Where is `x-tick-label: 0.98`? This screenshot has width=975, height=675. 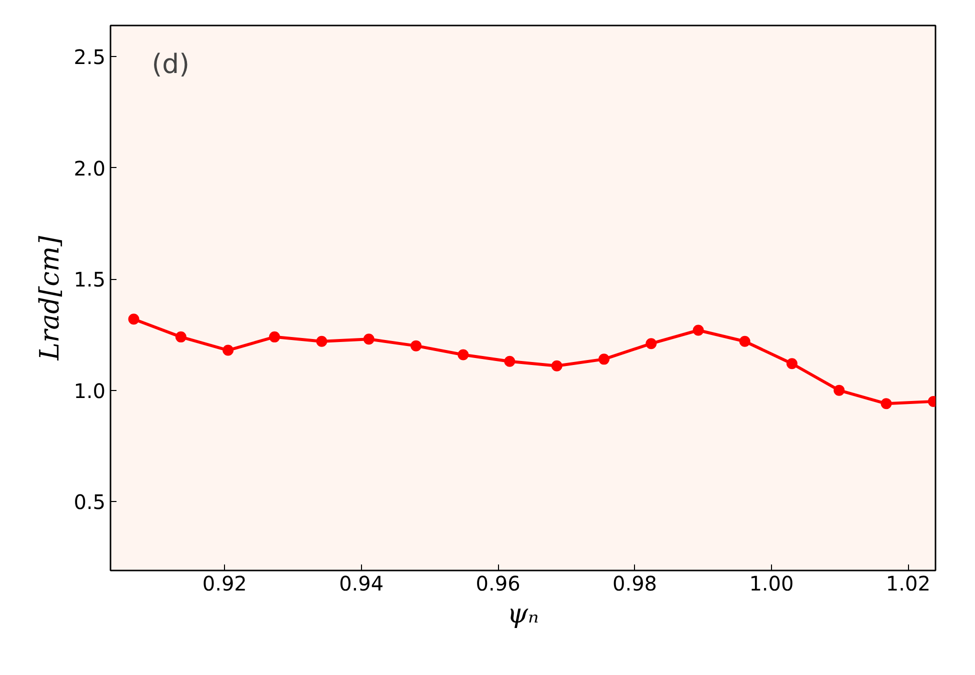
x-tick-label: 0.98 is located at coordinates (635, 584).